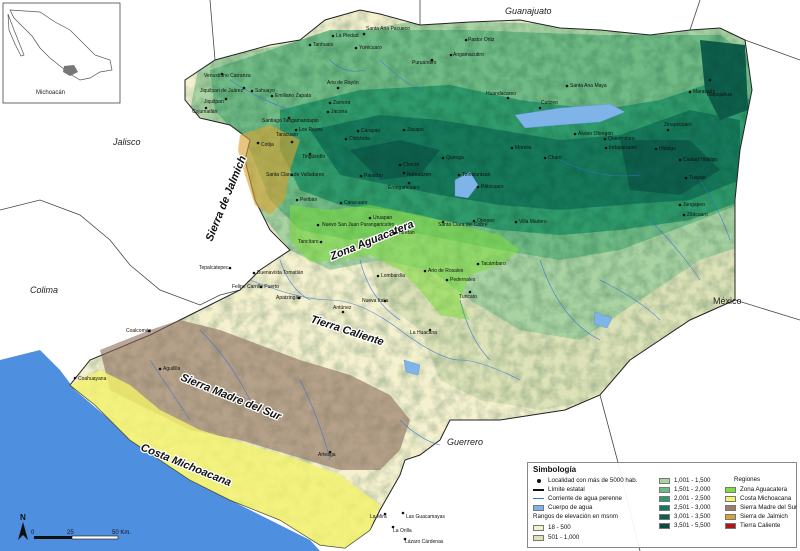 This screenshot has height=551, width=800. Describe the element at coordinates (171, 369) in the screenshot. I see `town-label: Aguililla` at that location.